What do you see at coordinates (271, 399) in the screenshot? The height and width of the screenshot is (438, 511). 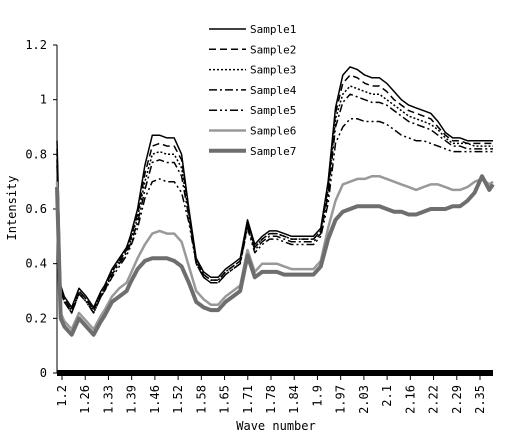 I see `x-tick-label: 1.78` at bounding box center [271, 399].